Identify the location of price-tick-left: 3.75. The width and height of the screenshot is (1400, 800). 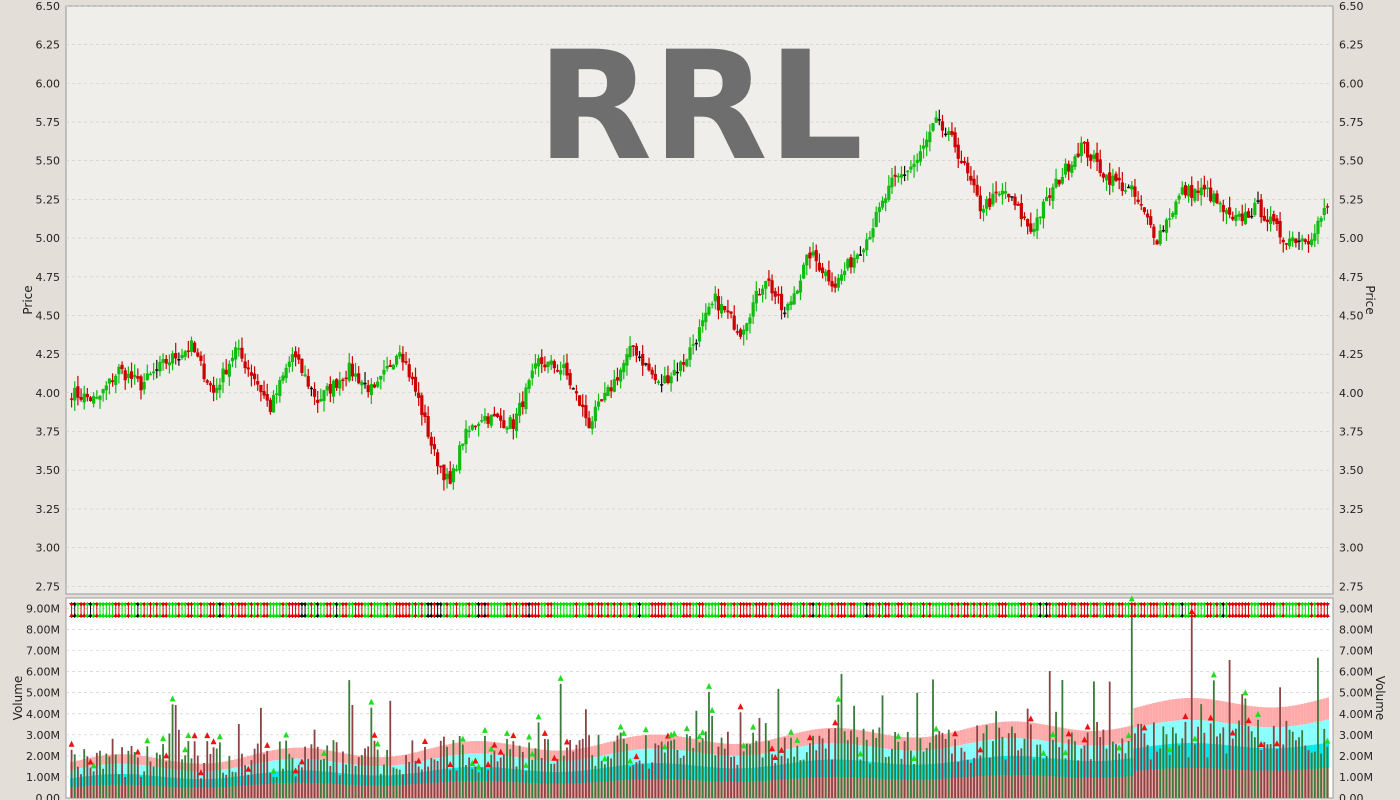
(48, 432).